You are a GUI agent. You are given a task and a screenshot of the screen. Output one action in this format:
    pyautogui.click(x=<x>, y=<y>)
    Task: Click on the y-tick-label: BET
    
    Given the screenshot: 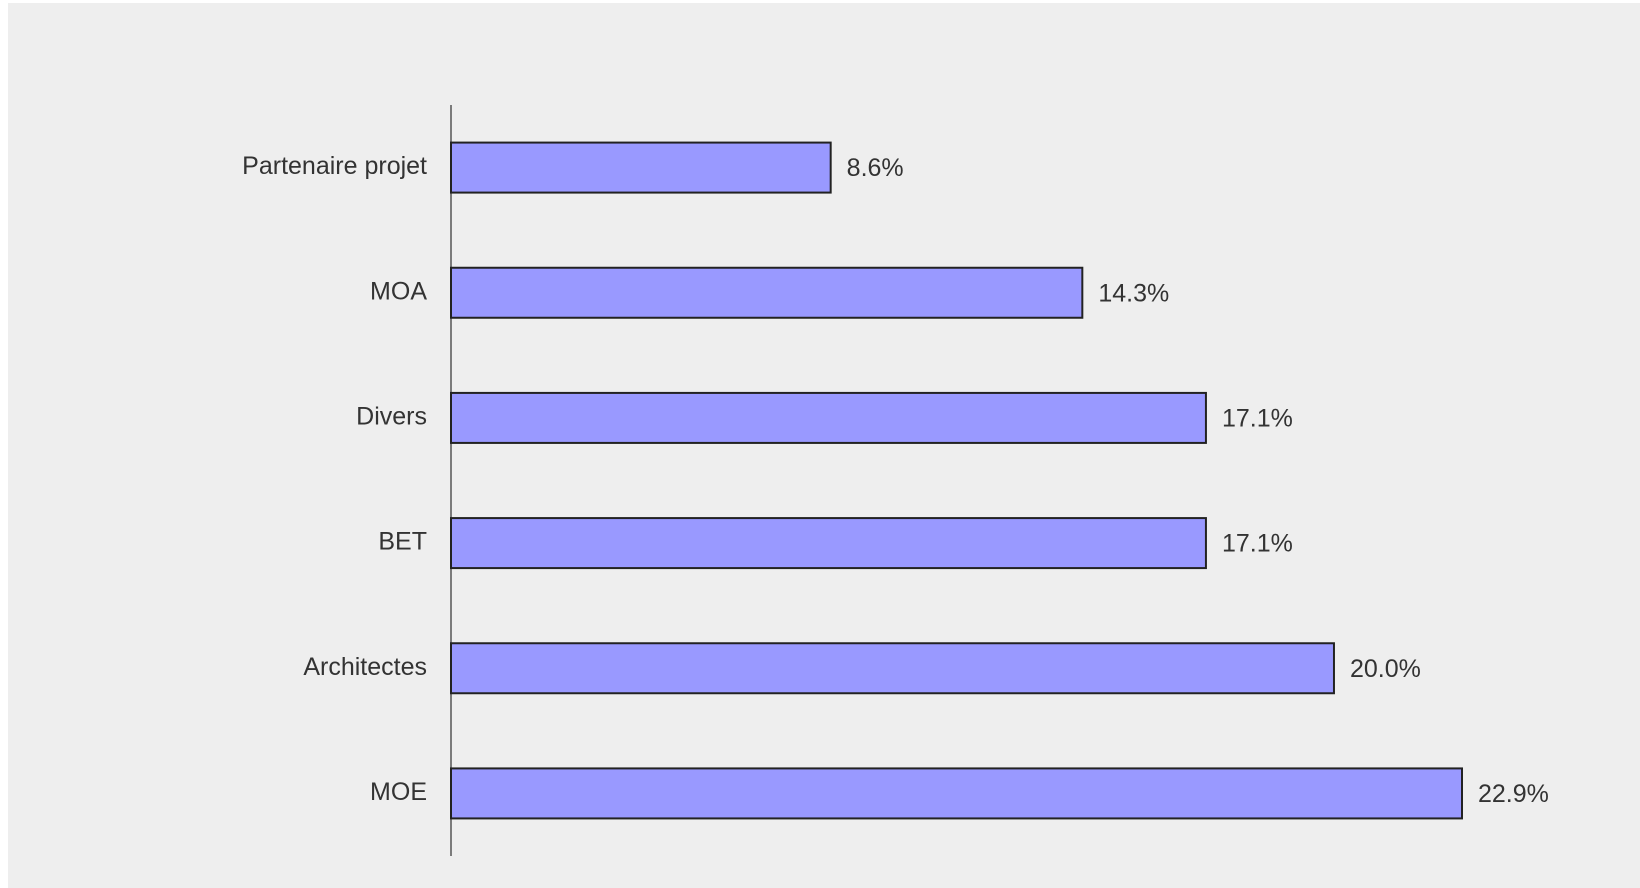 What is the action you would take?
    pyautogui.click(x=402, y=542)
    